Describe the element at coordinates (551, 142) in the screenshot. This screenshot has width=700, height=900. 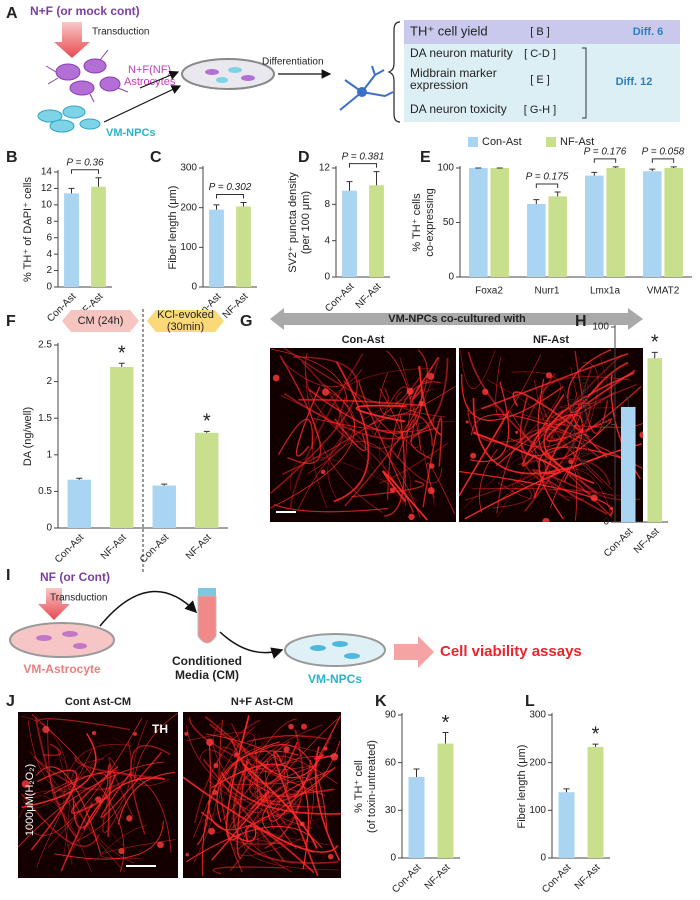
I see `legend-swatch` at that location.